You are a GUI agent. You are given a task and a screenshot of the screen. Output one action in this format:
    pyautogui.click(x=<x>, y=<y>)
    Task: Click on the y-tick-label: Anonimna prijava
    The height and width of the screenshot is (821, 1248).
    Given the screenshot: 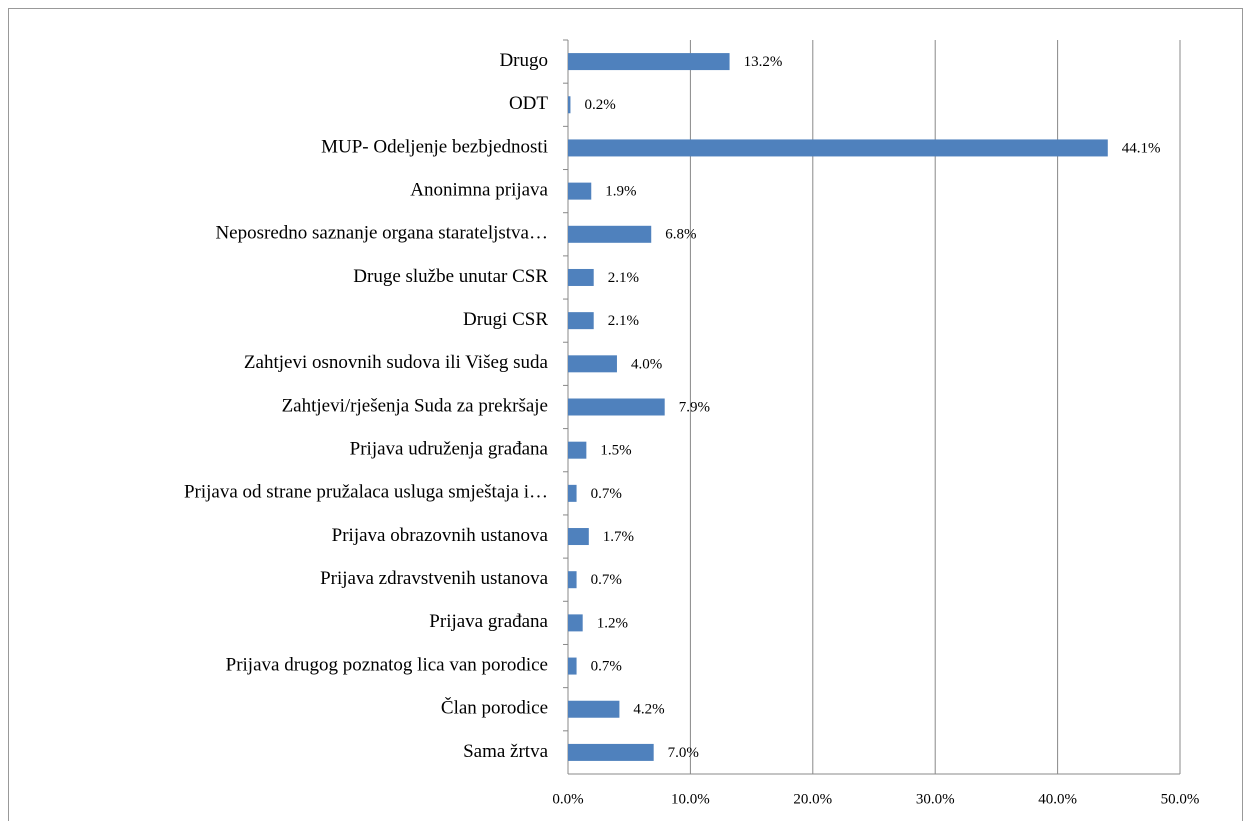 What is the action you would take?
    pyautogui.click(x=479, y=189)
    